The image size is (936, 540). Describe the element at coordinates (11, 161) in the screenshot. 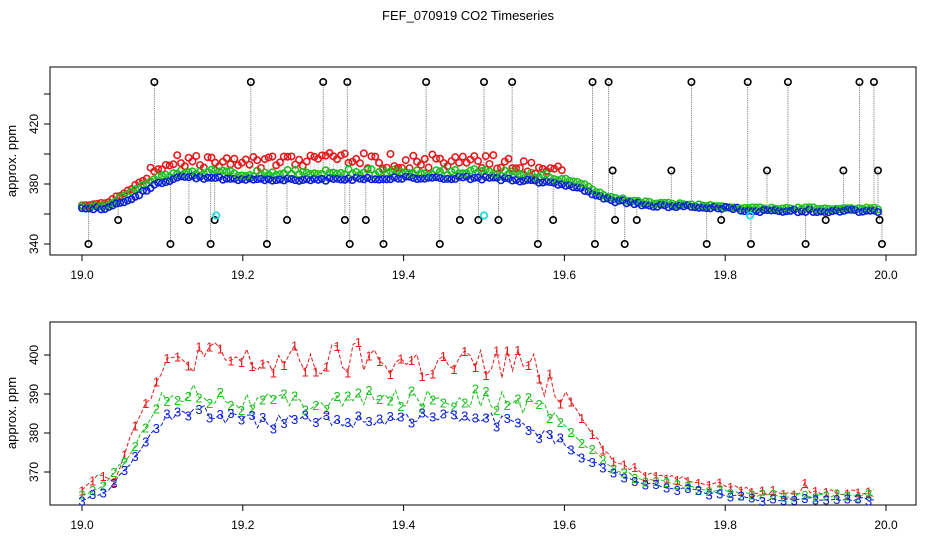

I see `y-axis-title-1: approx. ppm` at that location.